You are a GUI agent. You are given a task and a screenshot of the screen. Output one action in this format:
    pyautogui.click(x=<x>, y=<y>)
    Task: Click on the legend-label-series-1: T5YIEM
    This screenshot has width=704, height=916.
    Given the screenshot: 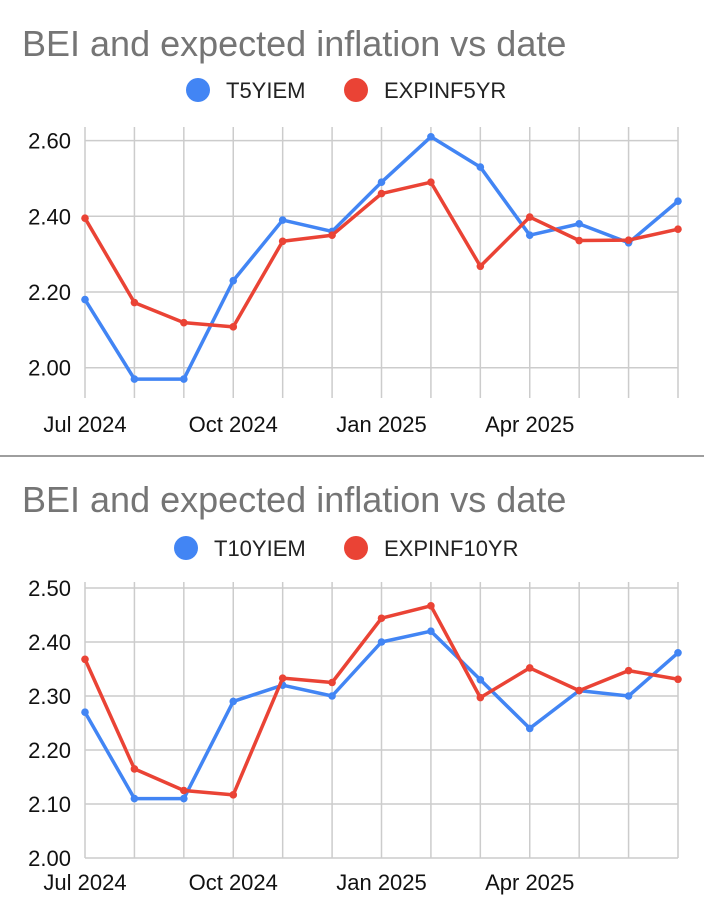 What is the action you would take?
    pyautogui.click(x=265, y=90)
    